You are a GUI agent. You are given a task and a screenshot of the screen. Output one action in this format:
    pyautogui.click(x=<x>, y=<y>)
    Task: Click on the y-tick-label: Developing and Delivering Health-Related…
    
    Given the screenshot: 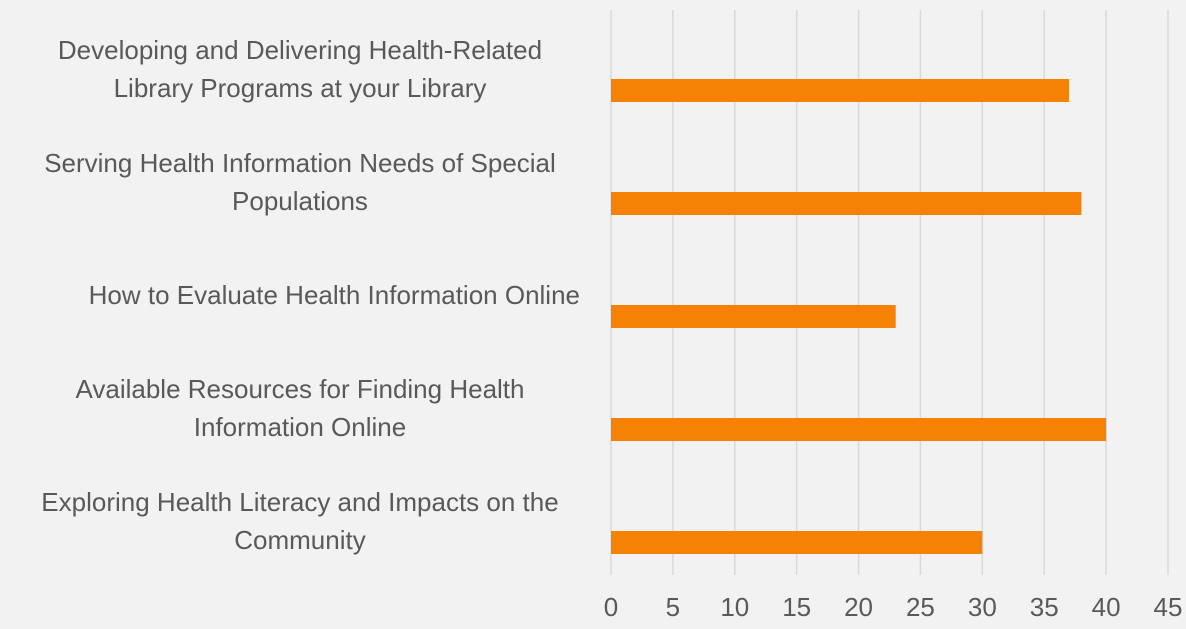 What is the action you would take?
    pyautogui.click(x=300, y=68)
    